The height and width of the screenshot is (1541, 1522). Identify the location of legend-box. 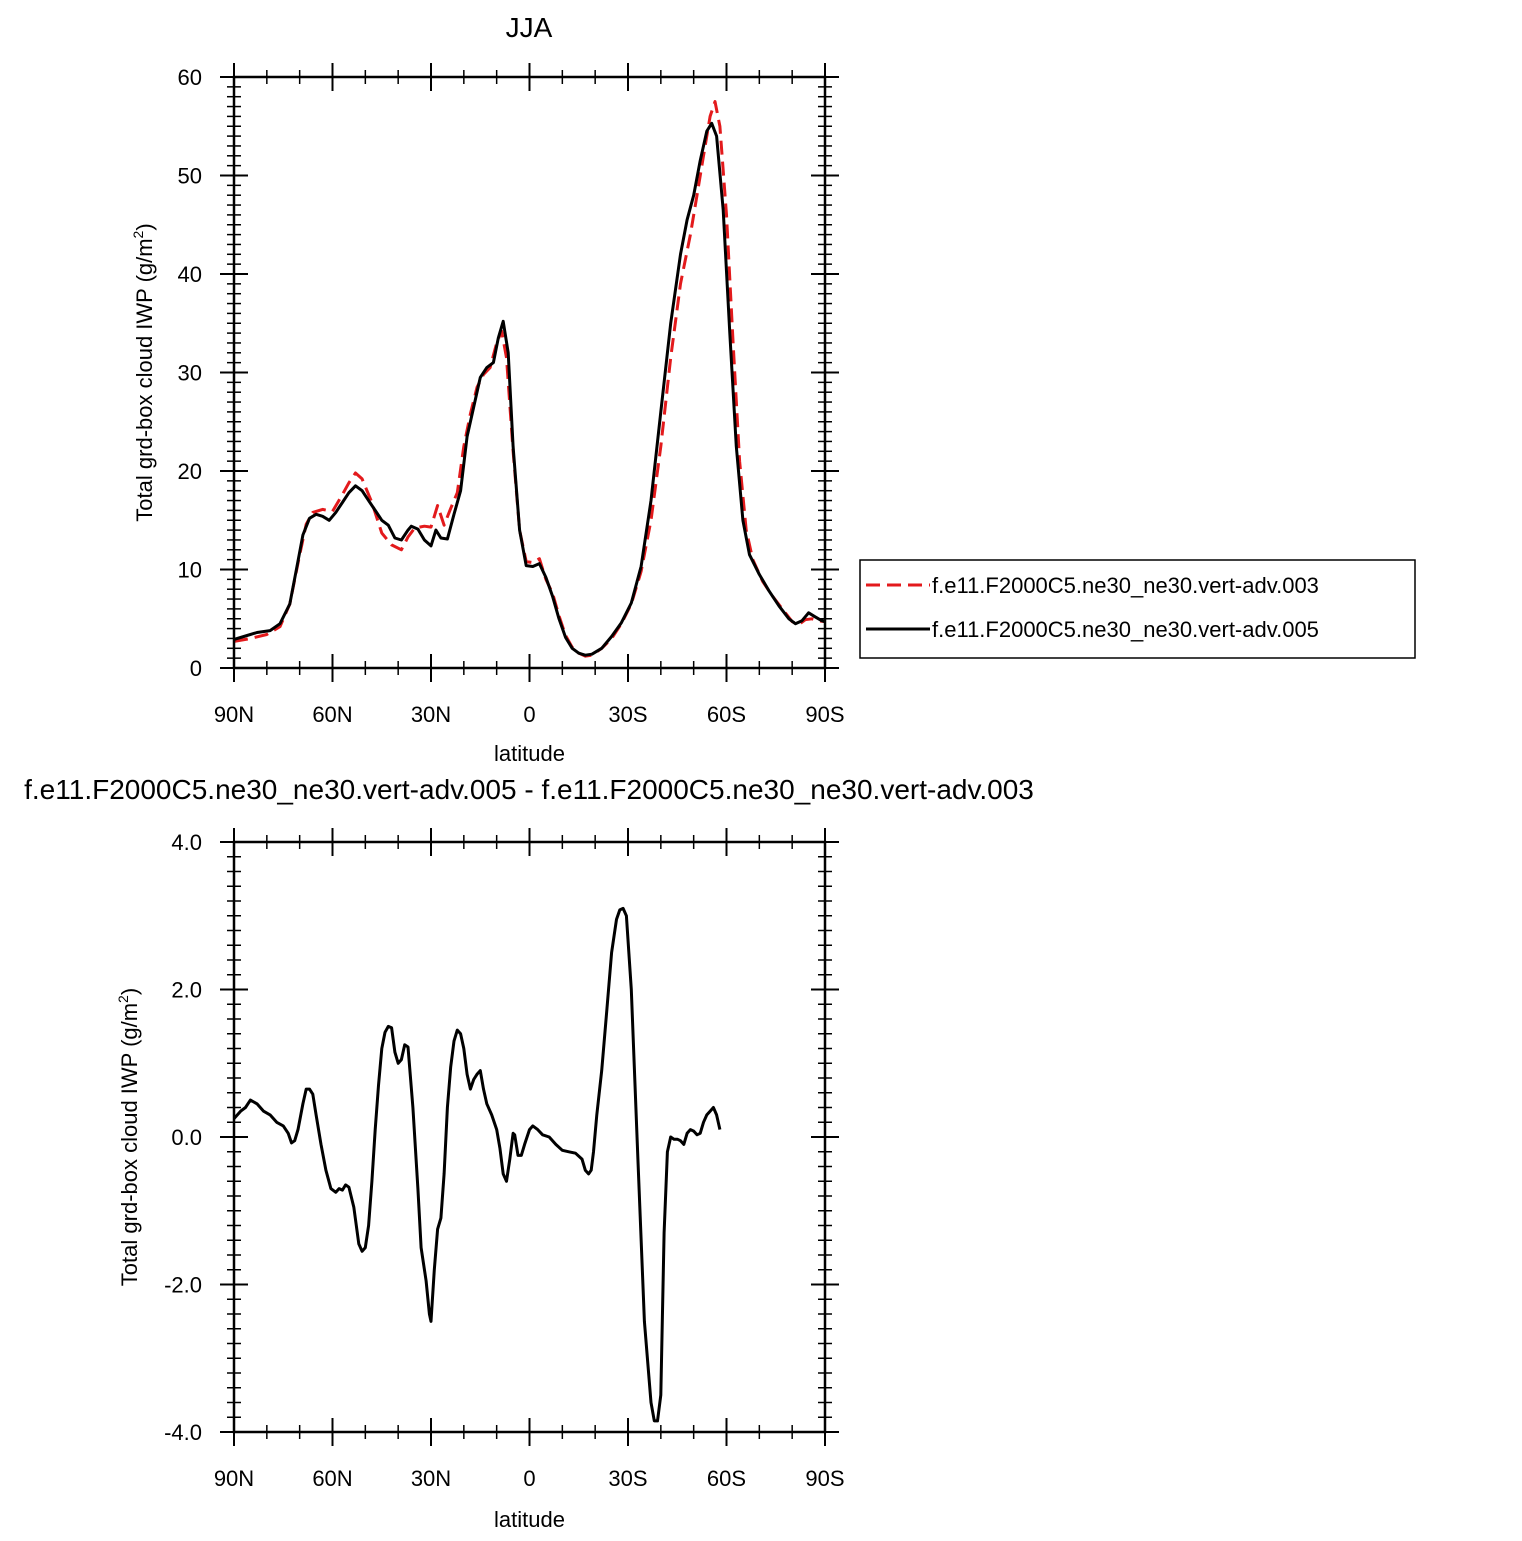
(1137, 609).